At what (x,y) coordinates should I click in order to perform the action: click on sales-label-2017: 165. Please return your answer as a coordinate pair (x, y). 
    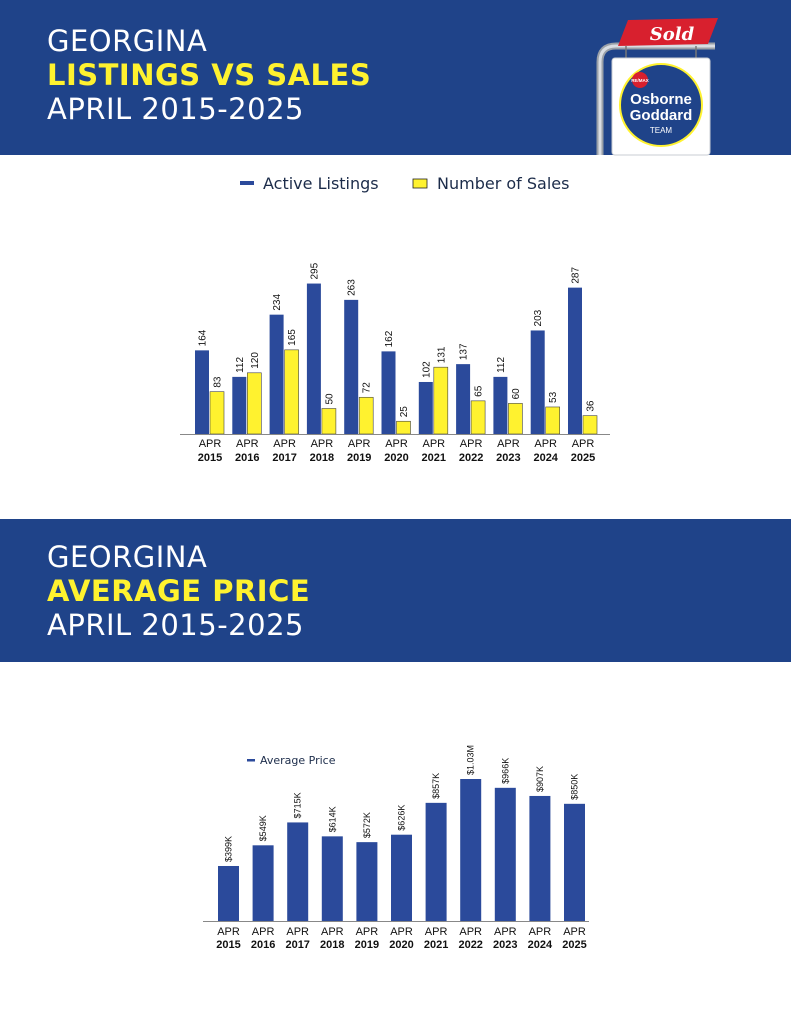
    Looking at the image, I should click on (292, 337).